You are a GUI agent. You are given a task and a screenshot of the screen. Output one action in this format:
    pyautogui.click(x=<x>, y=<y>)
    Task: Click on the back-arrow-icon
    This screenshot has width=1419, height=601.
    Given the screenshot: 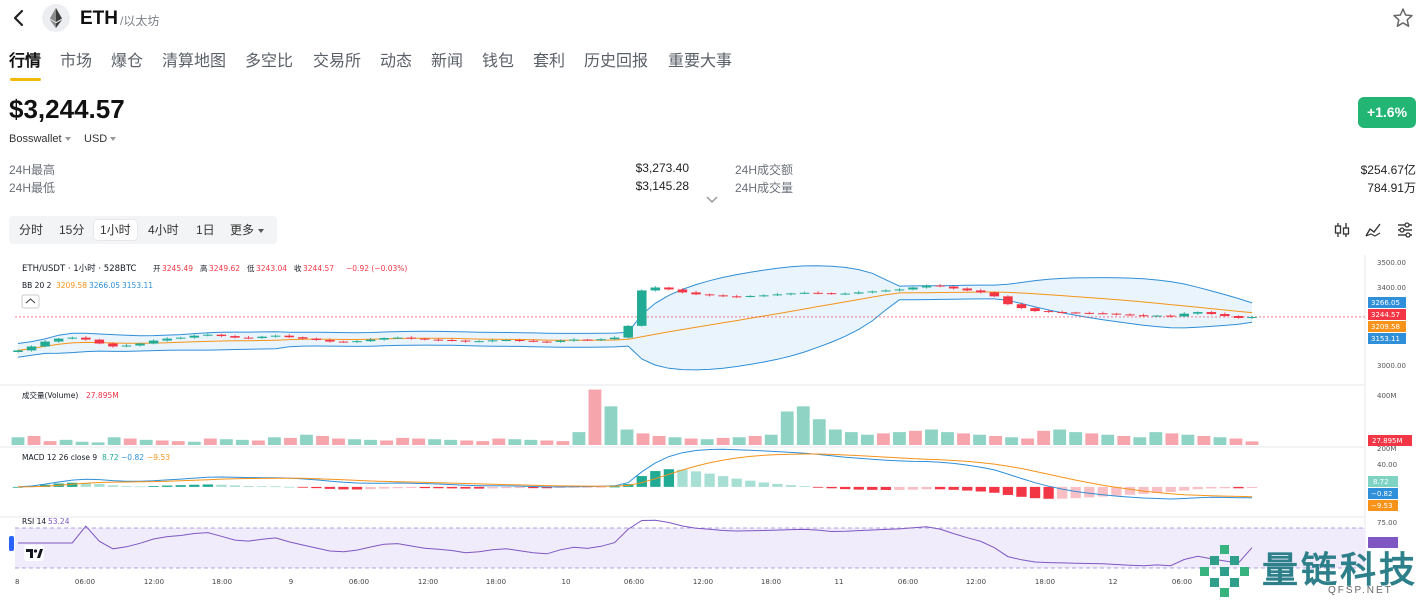 What is the action you would take?
    pyautogui.click(x=19, y=18)
    